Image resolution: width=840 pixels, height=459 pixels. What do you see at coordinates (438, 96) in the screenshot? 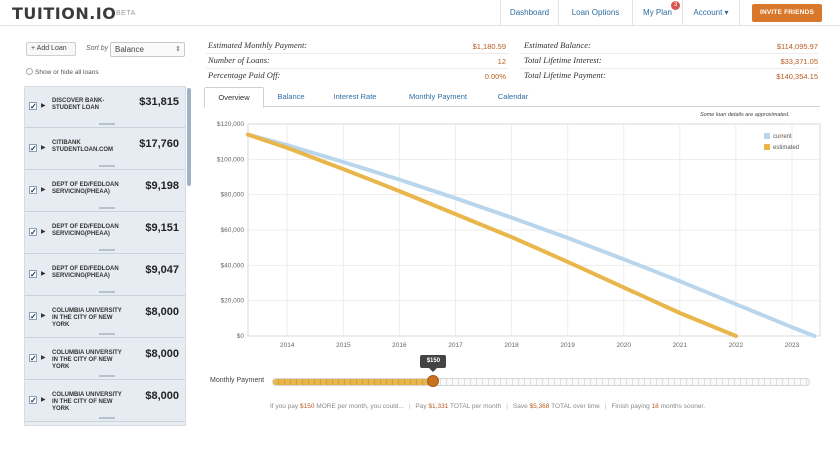
I see `tab-monthly-payment: Monthly Payment` at bounding box center [438, 96].